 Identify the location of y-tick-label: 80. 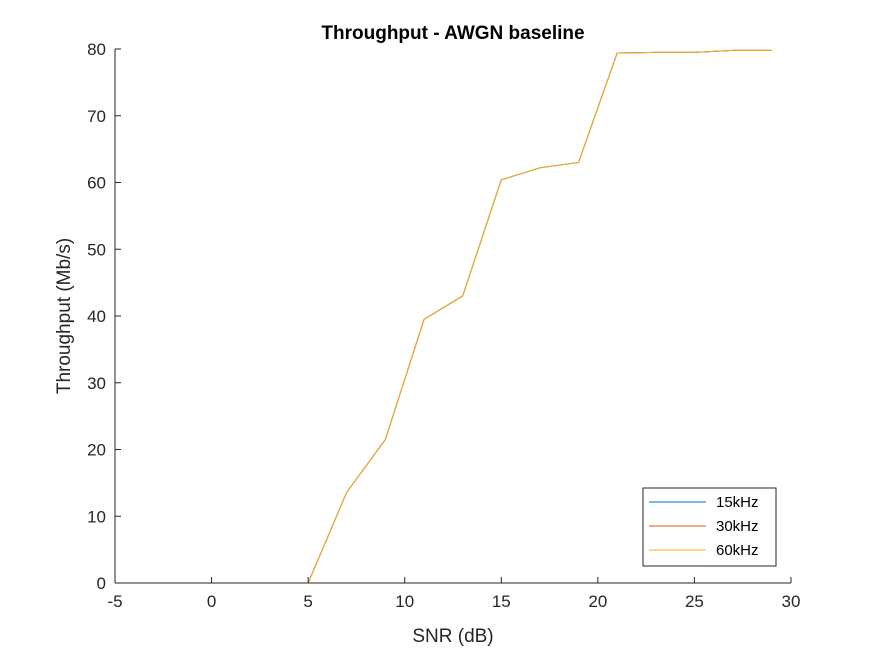
(96, 49).